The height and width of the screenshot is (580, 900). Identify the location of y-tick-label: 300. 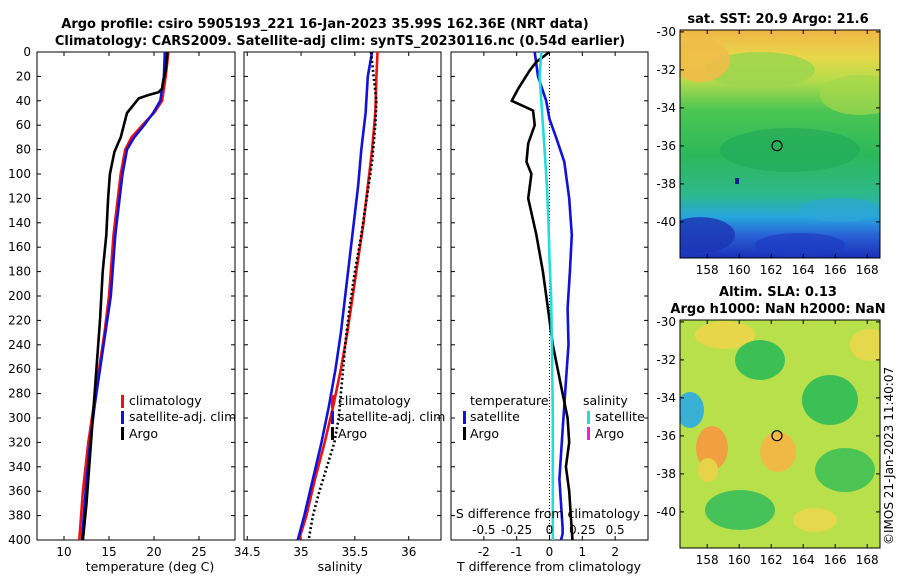
(19, 418).